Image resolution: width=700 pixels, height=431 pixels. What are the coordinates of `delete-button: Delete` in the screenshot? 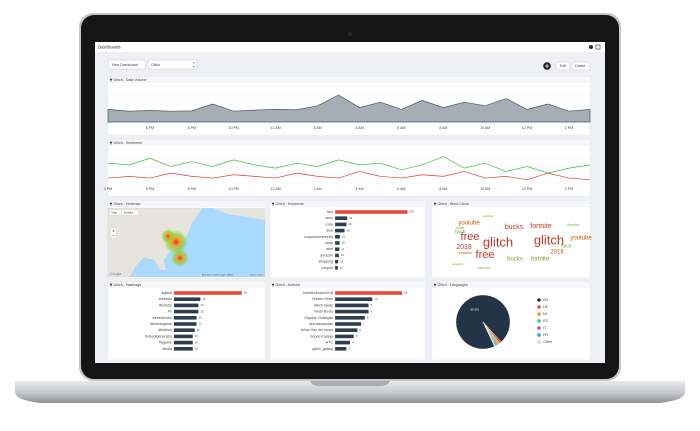 It's located at (581, 66).